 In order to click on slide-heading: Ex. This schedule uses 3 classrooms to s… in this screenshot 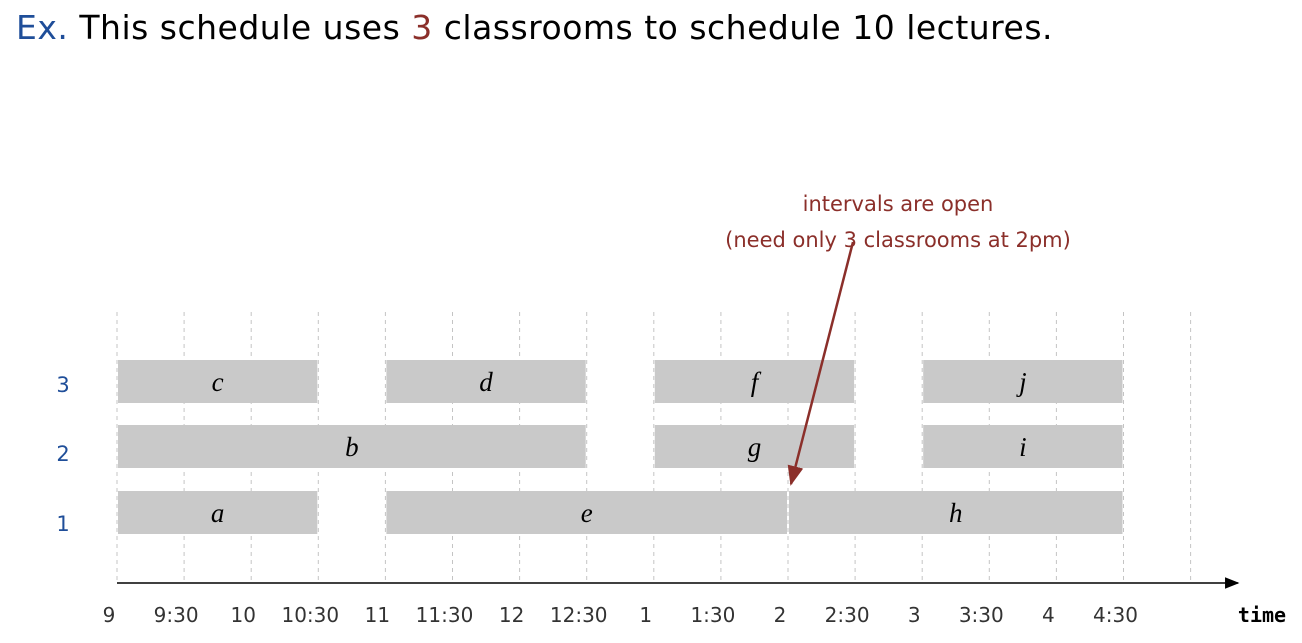, I will do `click(534, 27)`.